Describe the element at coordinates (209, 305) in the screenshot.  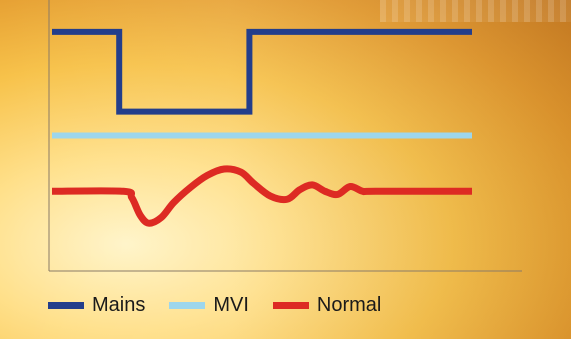
I see `legend-item-mvi: MVI` at that location.